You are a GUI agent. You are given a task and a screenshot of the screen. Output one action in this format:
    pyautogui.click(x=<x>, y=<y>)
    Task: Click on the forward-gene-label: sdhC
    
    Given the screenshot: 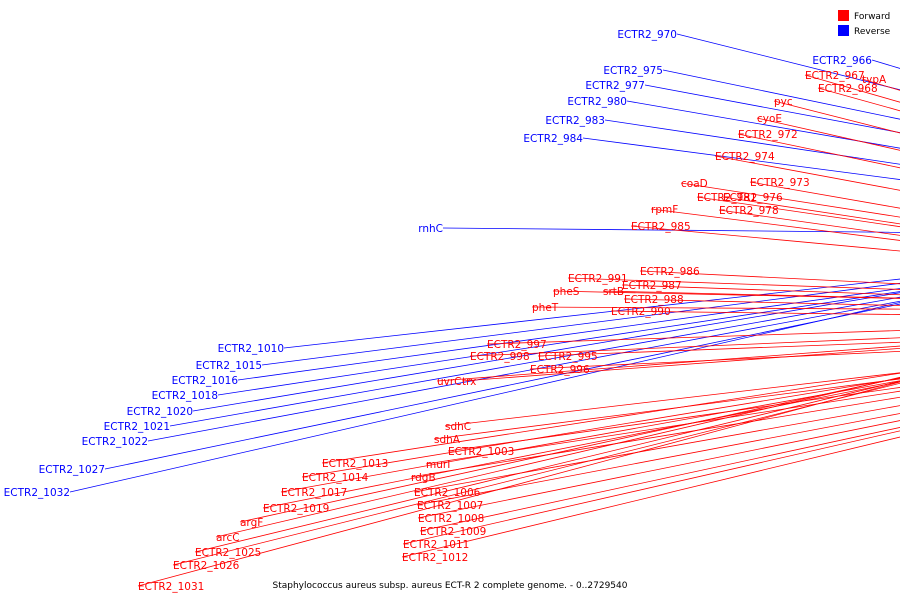 What is the action you would take?
    pyautogui.click(x=458, y=427)
    